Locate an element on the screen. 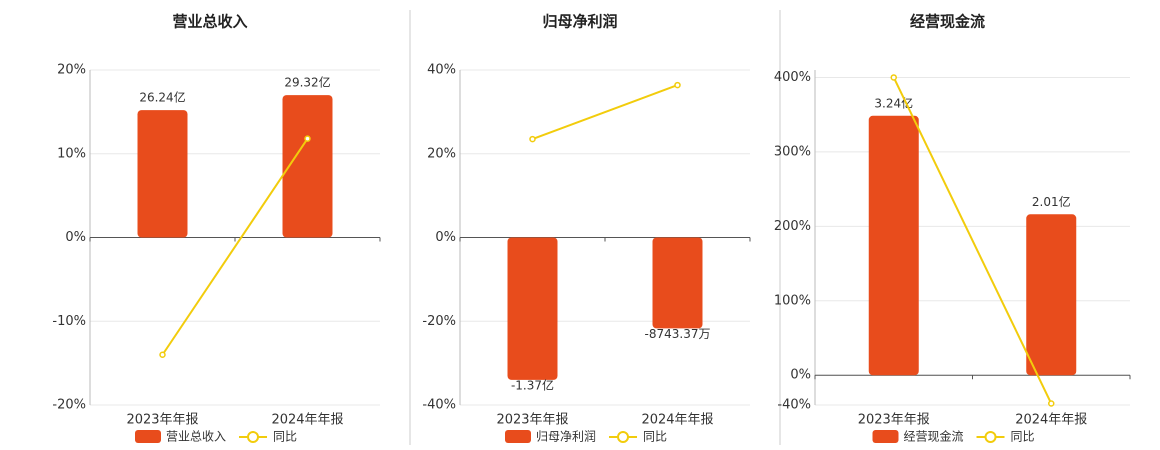 The height and width of the screenshot is (450, 1160). value-label: 29.32亿 is located at coordinates (307, 82).